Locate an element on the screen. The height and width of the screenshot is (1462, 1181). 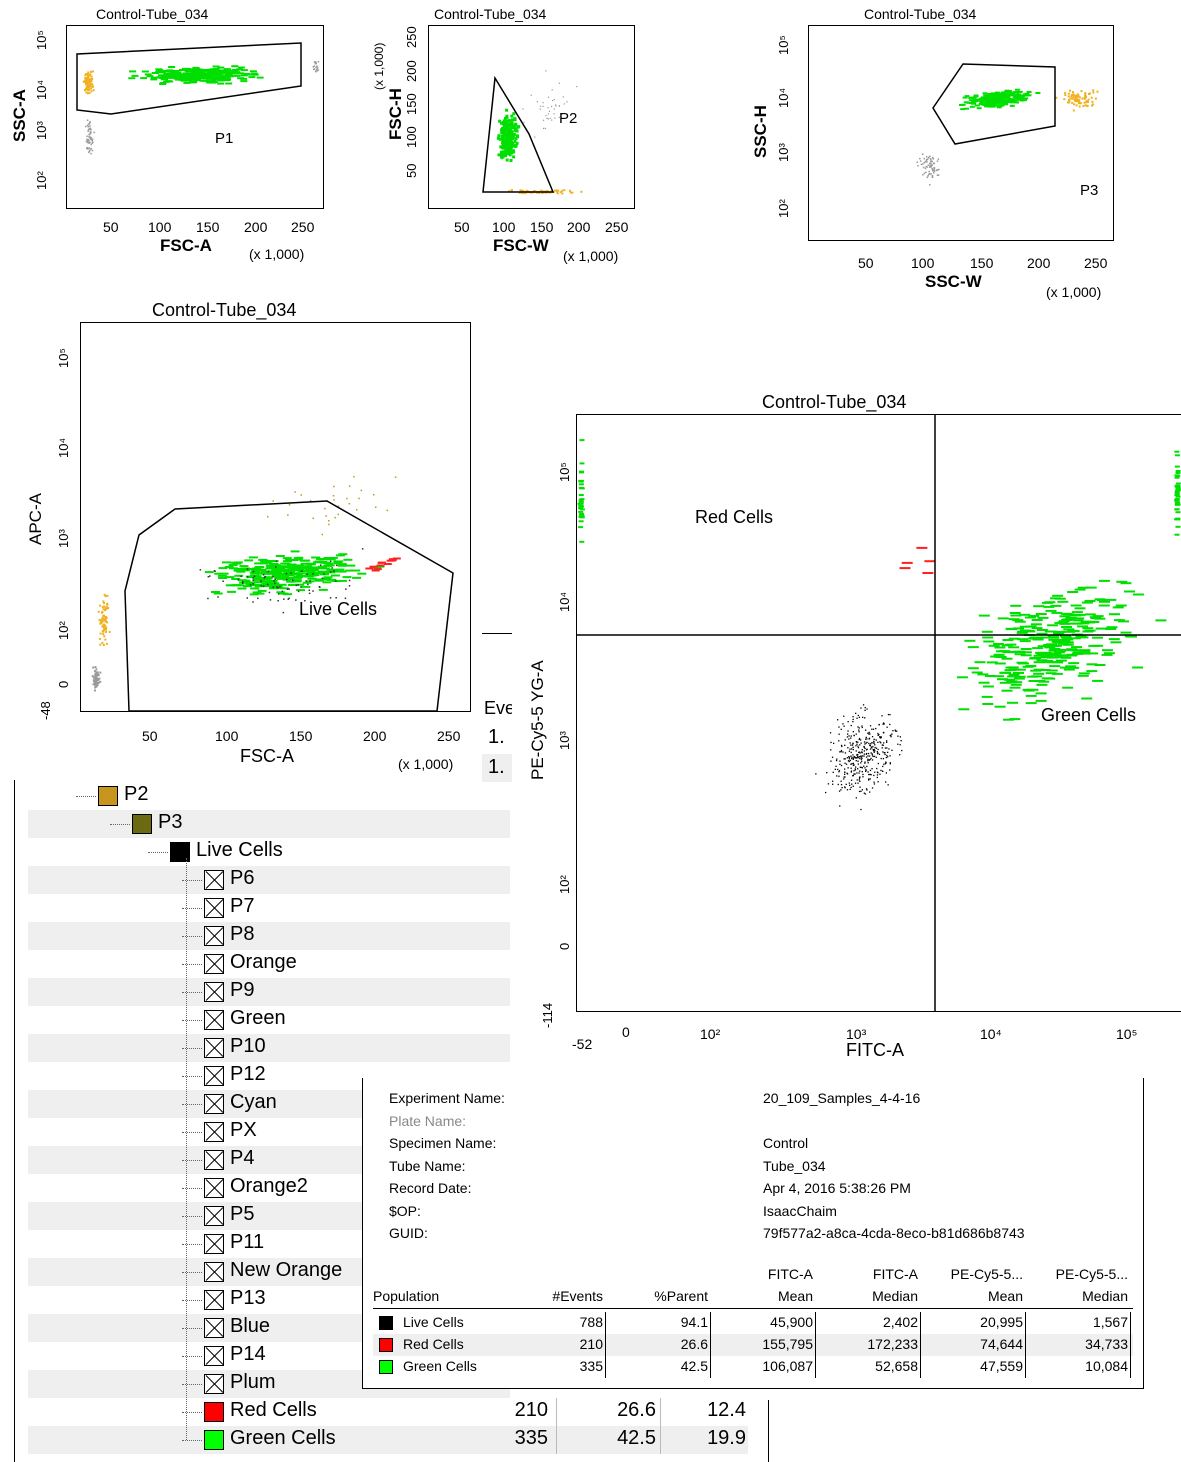
hierarchy-row: Red Cells 210 26.6 12.4 is located at coordinates (388, 1412).